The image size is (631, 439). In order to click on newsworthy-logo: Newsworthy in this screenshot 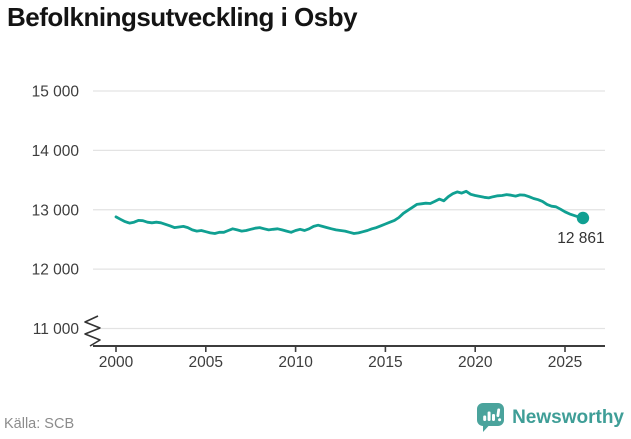, I will do `click(550, 417)`.